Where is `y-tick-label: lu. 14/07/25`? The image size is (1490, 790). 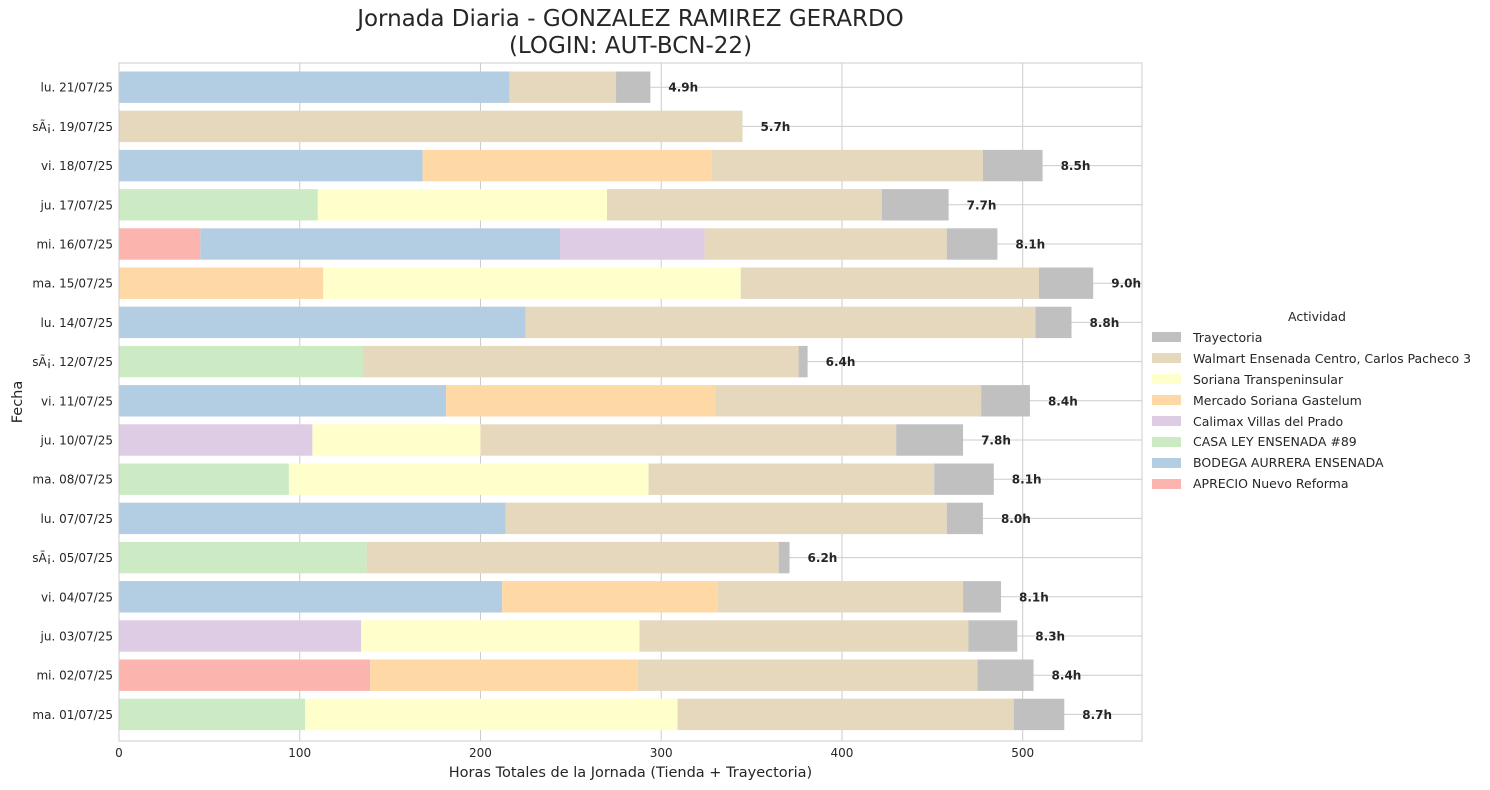
y-tick-label: lu. 14/07/25 is located at coordinates (77, 323).